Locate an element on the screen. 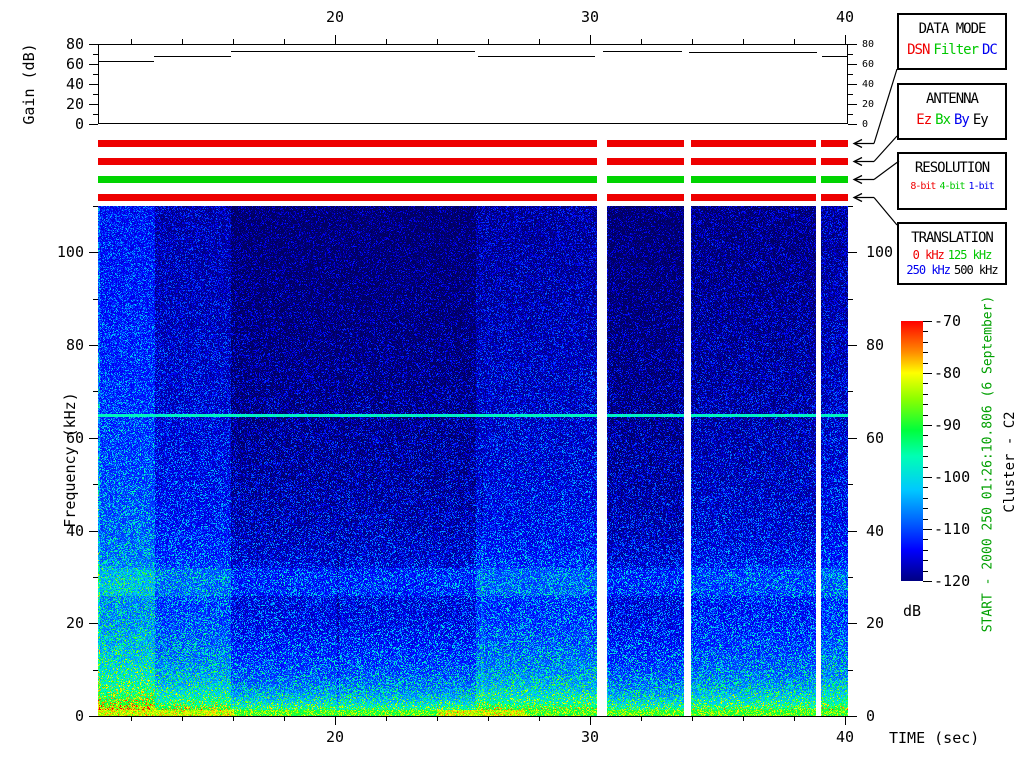  gain-tick-label: 40 is located at coordinates (74, 84).